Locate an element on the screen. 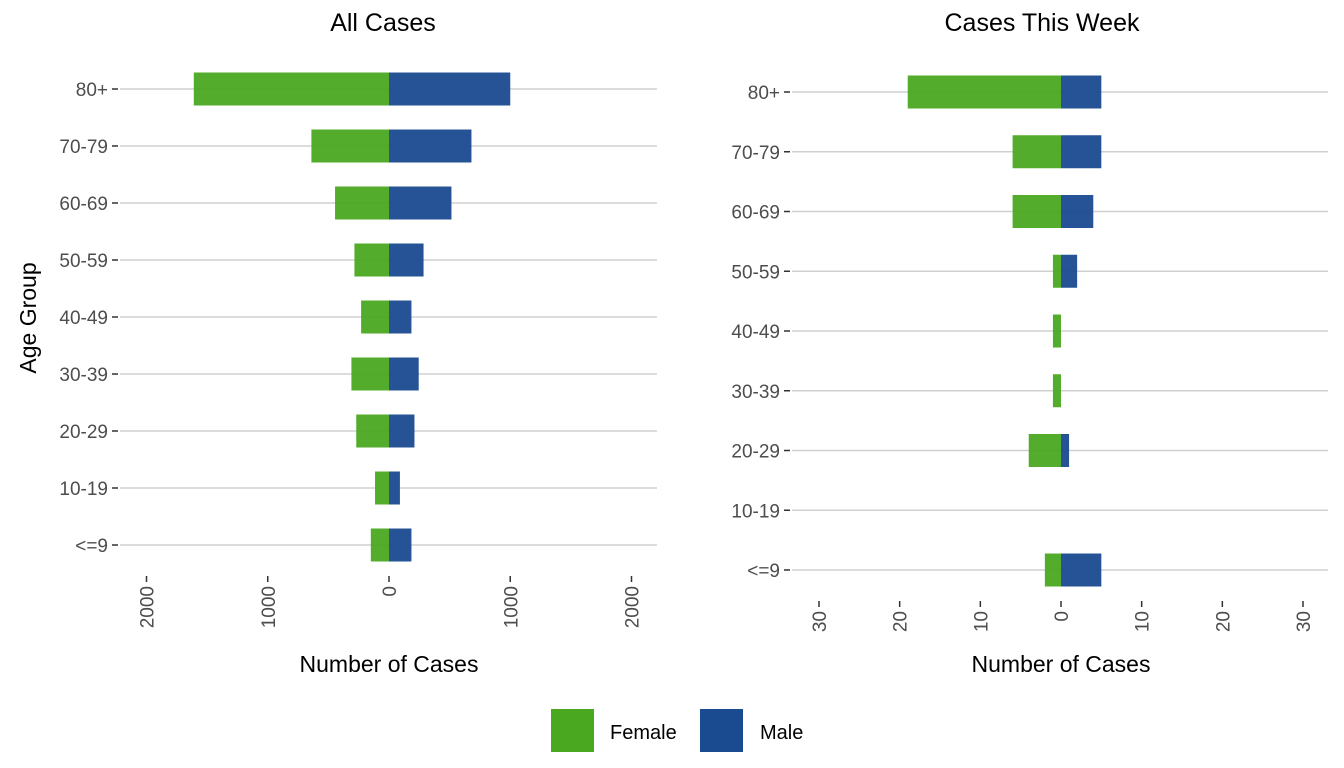 This screenshot has height=768, width=1344. legend: Female Male is located at coordinates (677, 730).